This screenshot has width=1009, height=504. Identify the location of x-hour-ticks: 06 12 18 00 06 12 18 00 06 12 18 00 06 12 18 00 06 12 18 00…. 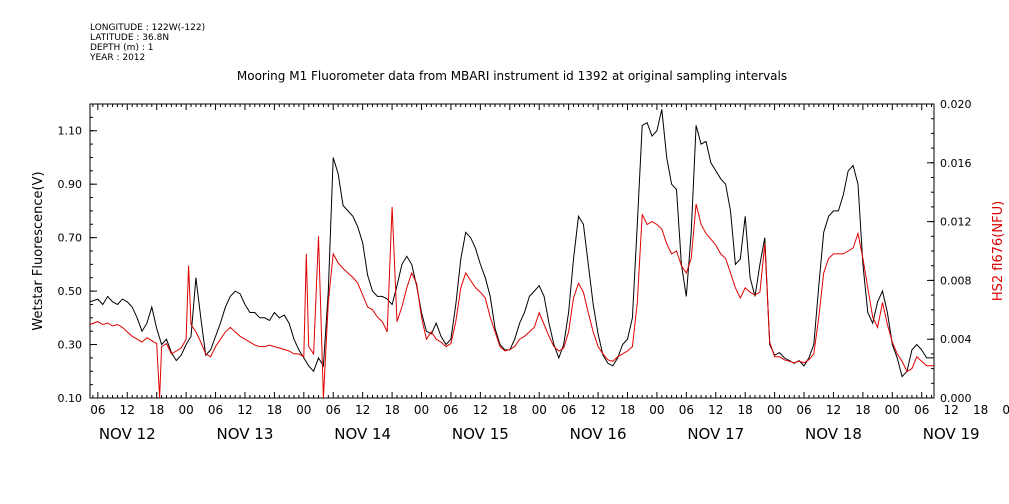
(549, 410).